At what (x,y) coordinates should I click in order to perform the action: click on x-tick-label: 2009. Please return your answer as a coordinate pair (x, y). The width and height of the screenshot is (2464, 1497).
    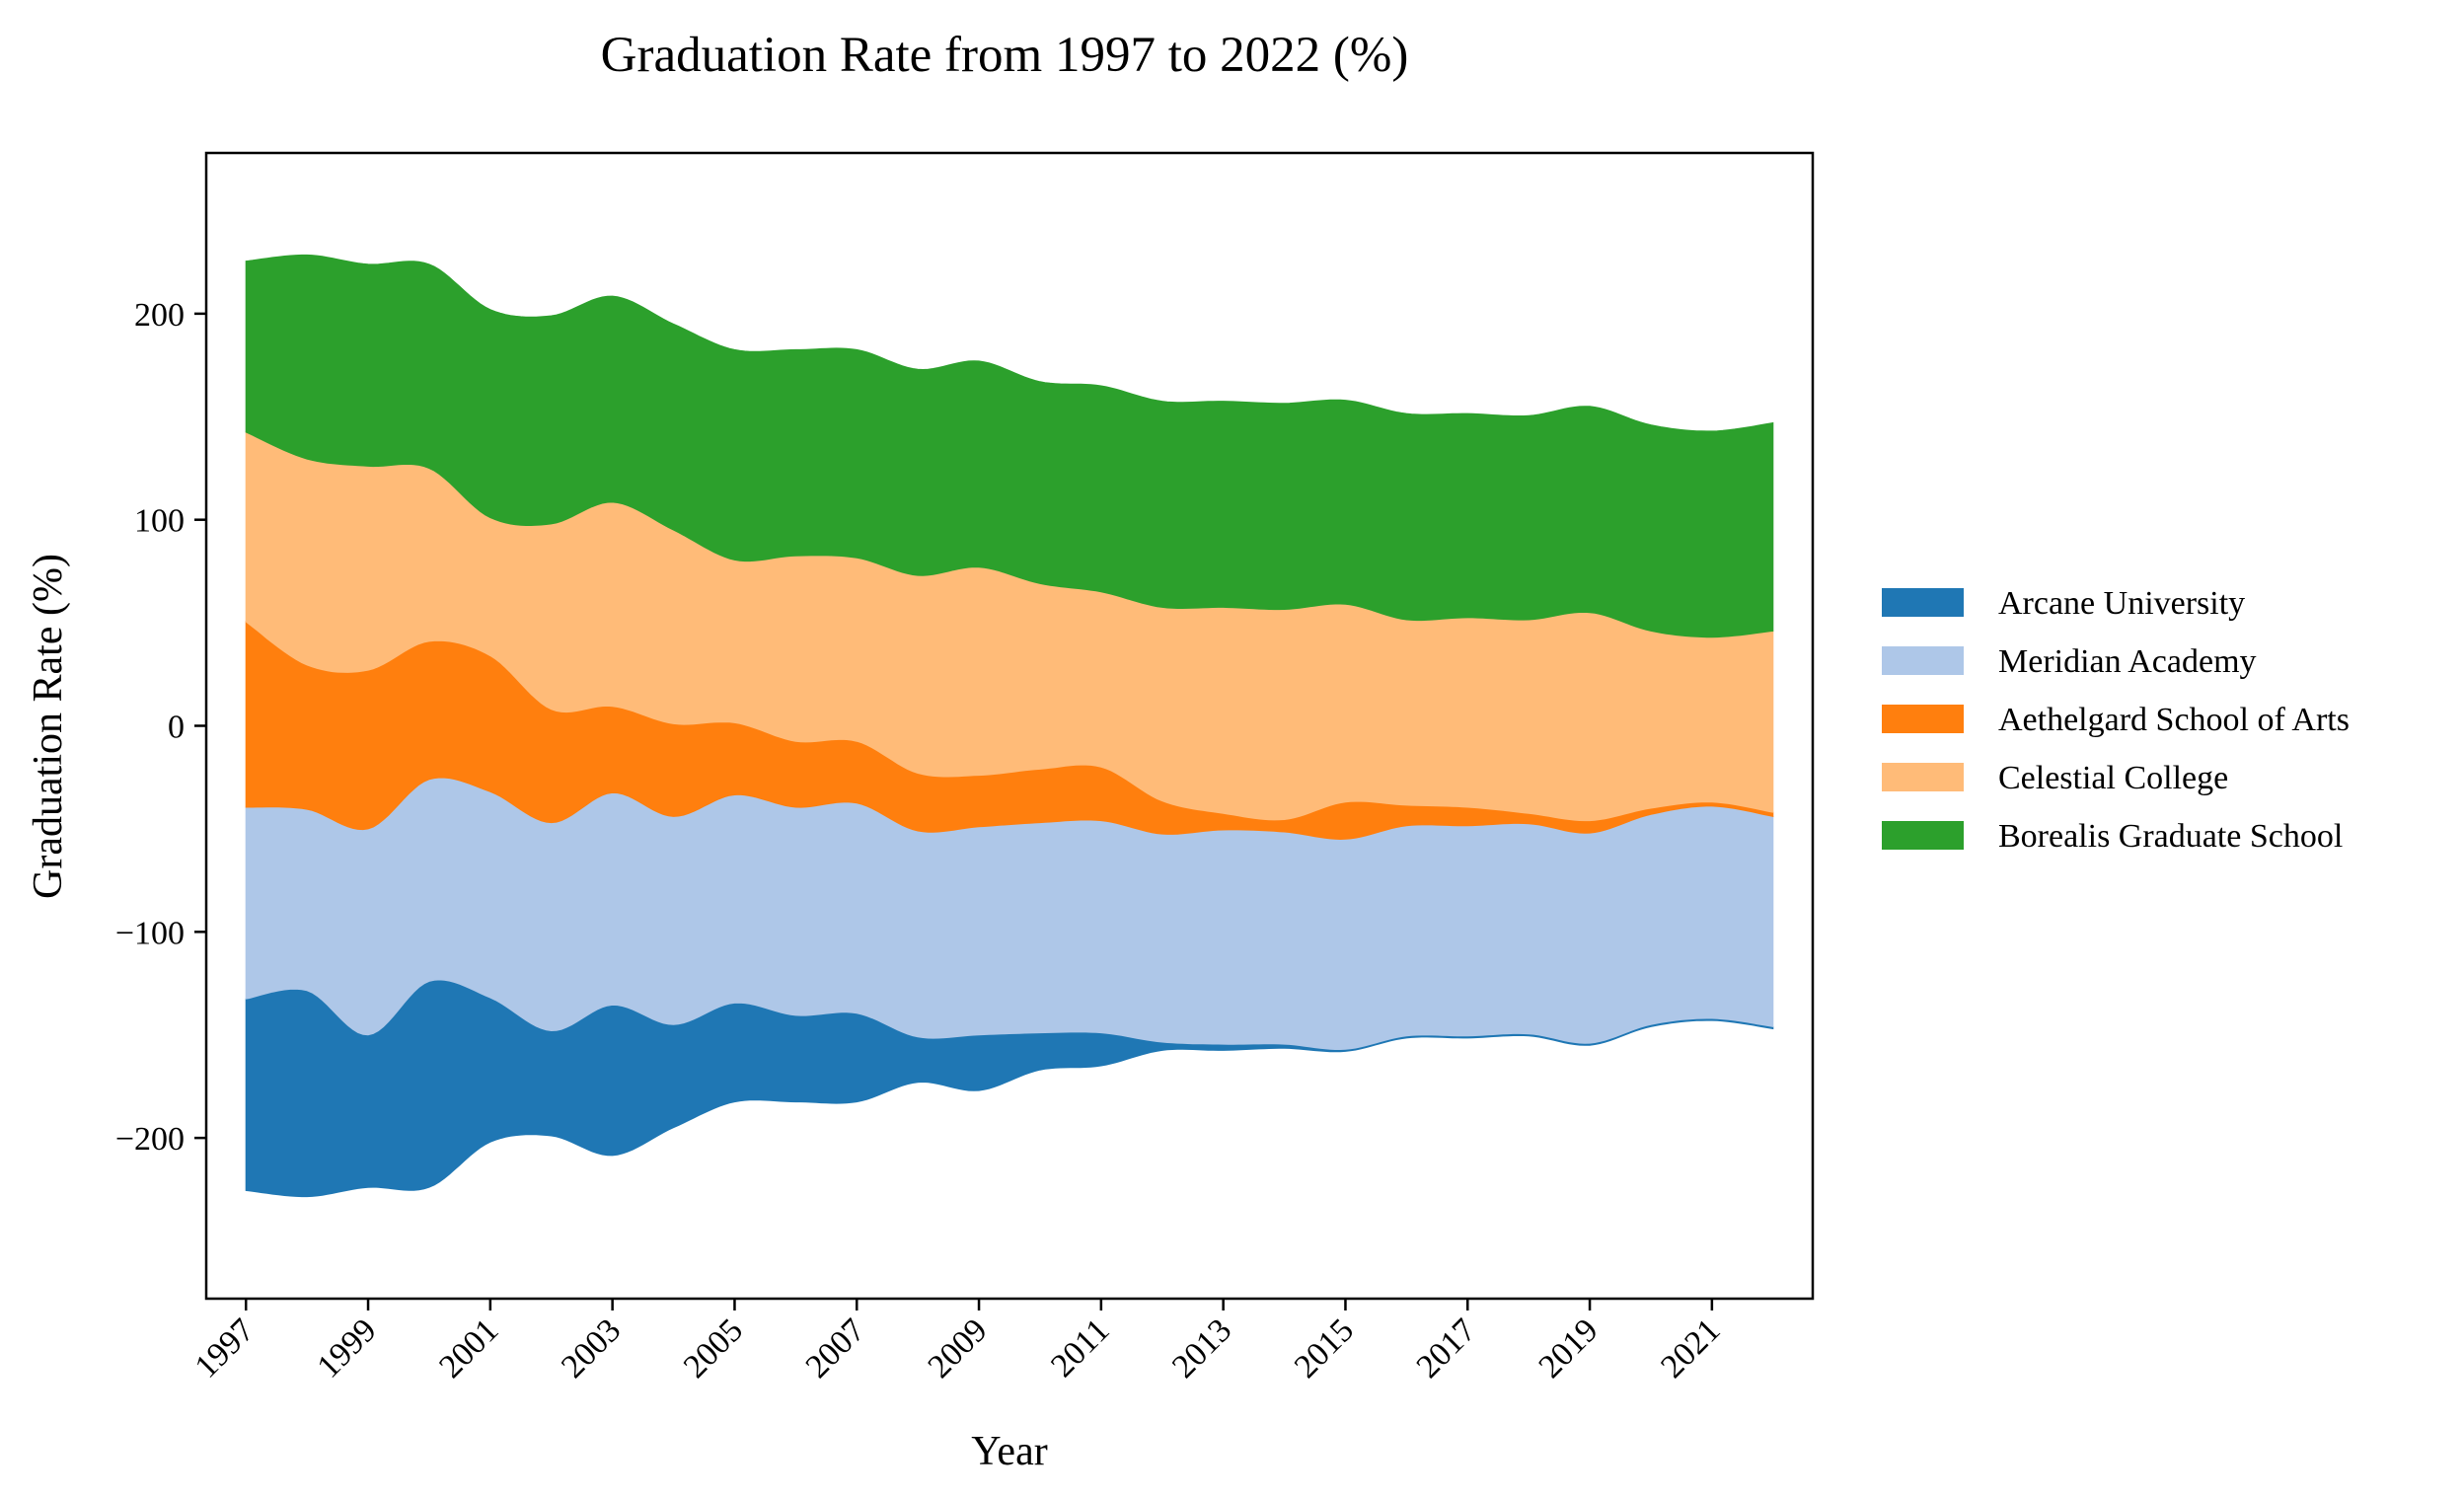
    Looking at the image, I should click on (958, 1348).